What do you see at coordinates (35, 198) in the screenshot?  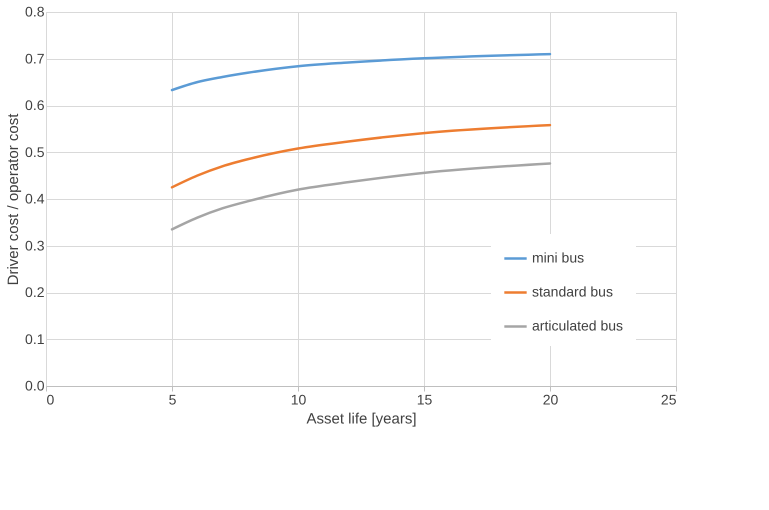 I see `y-tick-label: 0.4` at bounding box center [35, 198].